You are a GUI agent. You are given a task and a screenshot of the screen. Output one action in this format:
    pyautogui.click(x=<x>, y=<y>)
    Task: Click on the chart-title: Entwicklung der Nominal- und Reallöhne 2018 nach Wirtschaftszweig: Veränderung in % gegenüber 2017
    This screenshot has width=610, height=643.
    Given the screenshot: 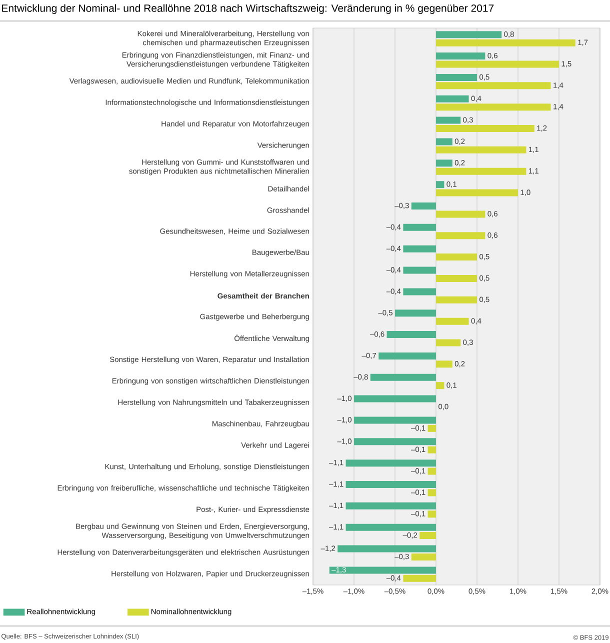 What is the action you would take?
    pyautogui.click(x=248, y=9)
    